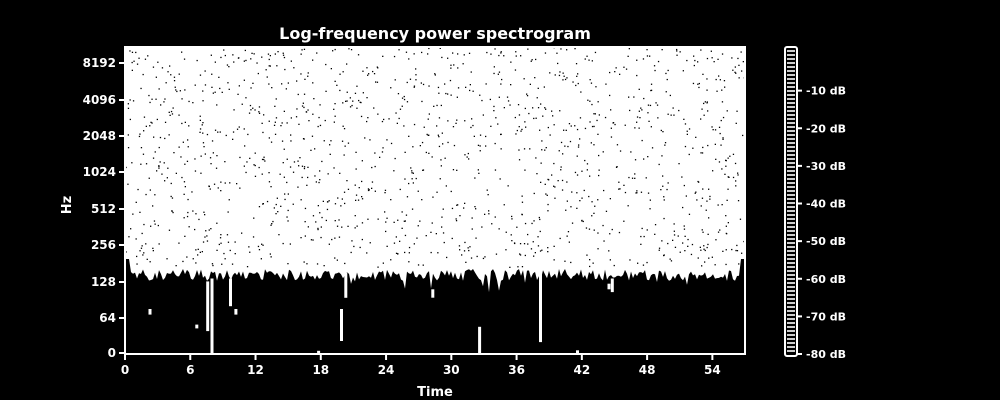  Describe the element at coordinates (236, 312) in the screenshot. I see `spectral-event` at that location.